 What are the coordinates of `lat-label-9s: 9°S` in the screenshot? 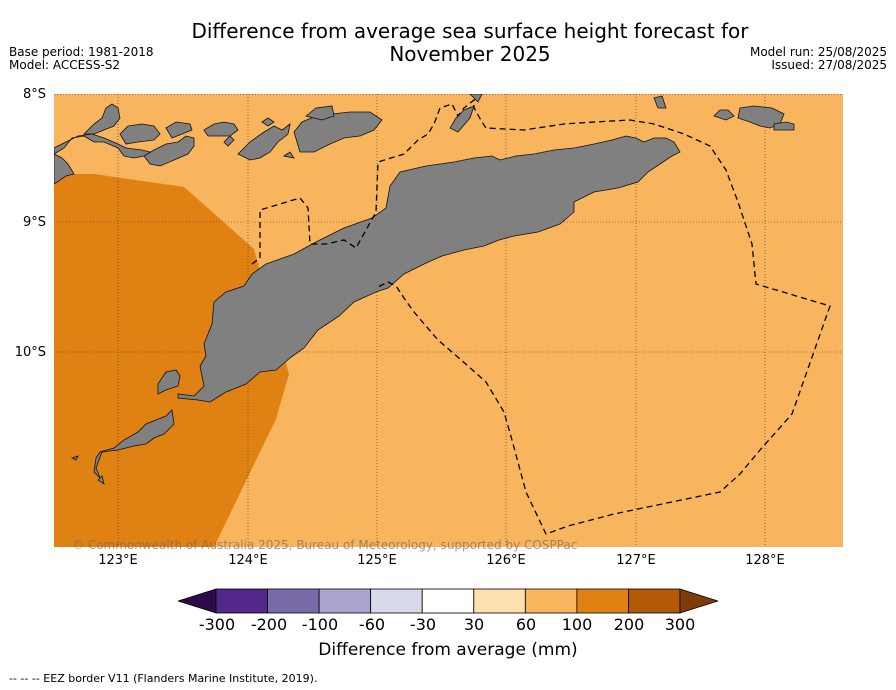 It's located at (34, 222).